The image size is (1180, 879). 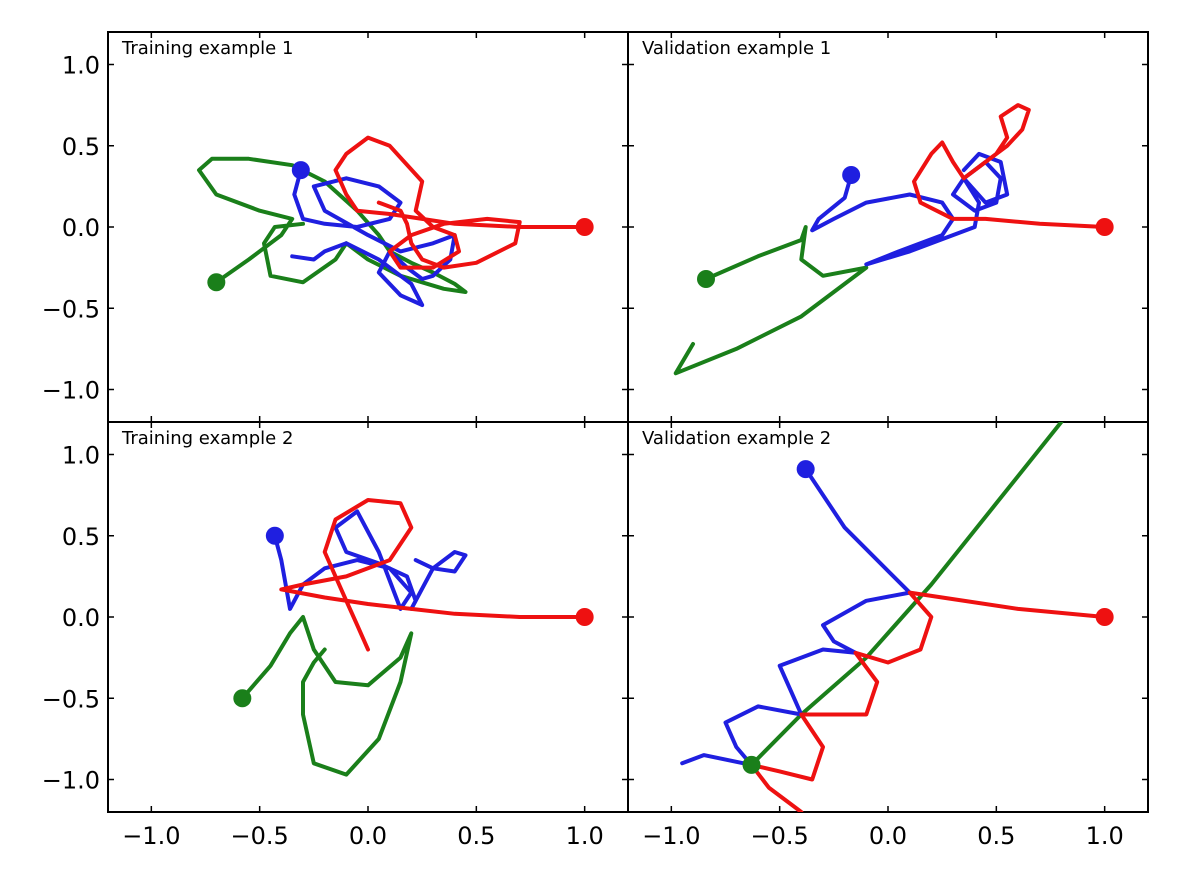 What do you see at coordinates (736, 48) in the screenshot?
I see `panel-title: Validation example 1` at bounding box center [736, 48].